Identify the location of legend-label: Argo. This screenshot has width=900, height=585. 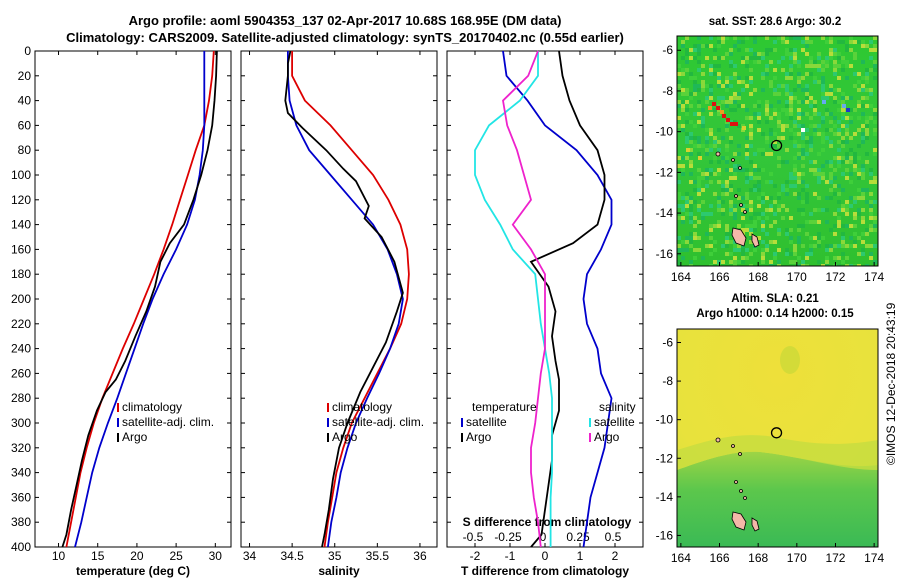
(479, 437).